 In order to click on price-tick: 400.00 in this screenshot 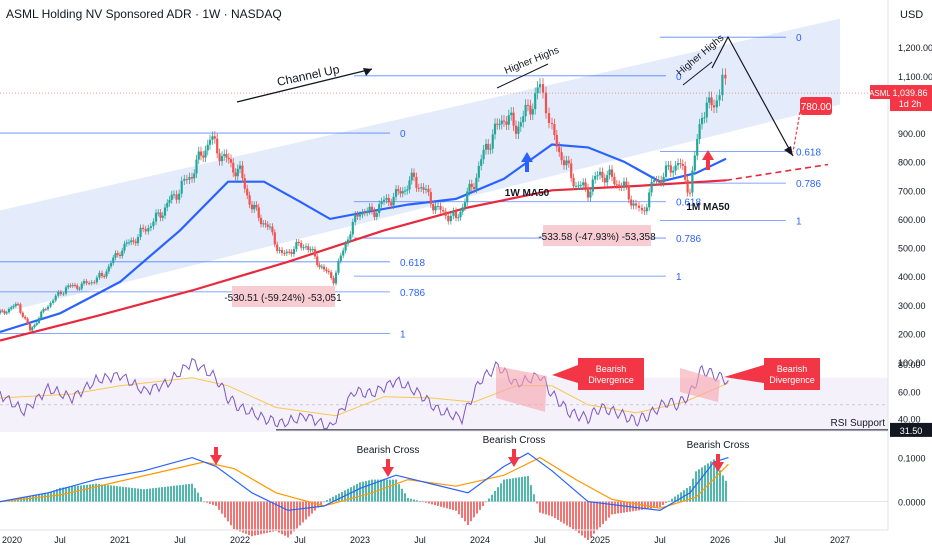, I will do `click(912, 277)`.